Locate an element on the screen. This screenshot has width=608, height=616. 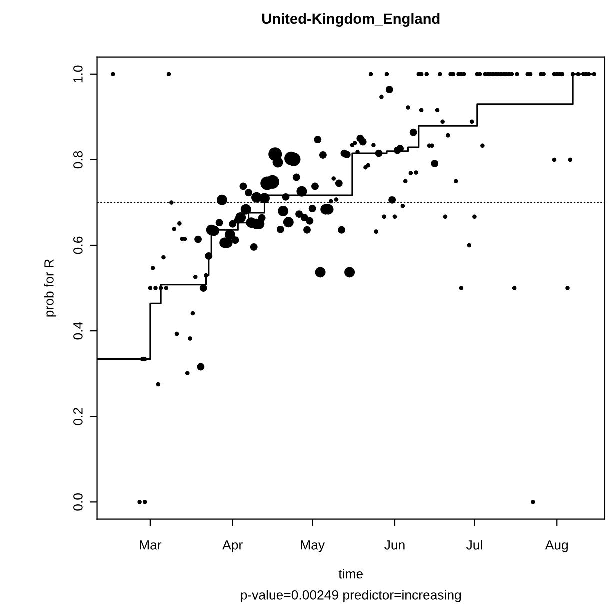
x-tick-label: May is located at coordinates (313, 546).